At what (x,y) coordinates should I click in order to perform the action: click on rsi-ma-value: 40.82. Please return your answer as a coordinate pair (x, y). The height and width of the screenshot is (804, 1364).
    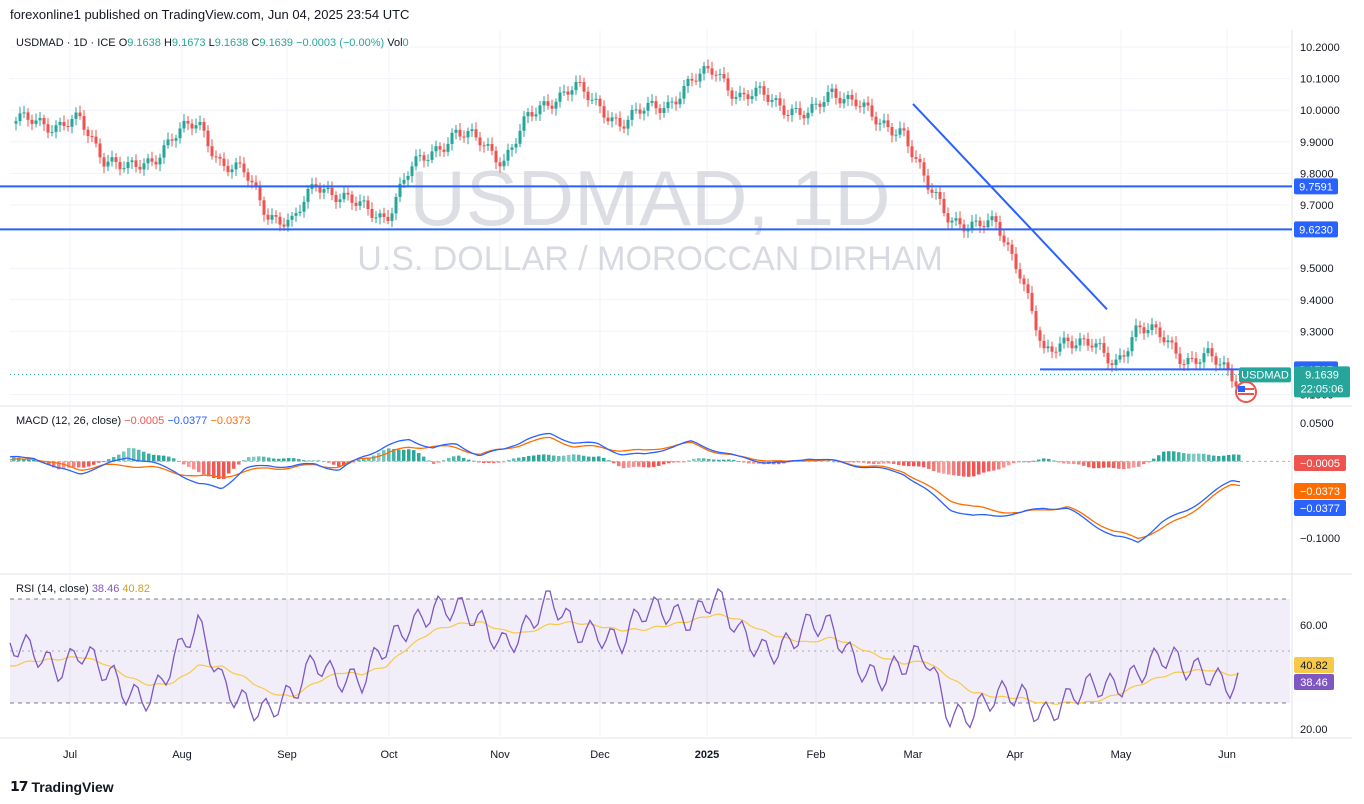
    Looking at the image, I should click on (136, 589).